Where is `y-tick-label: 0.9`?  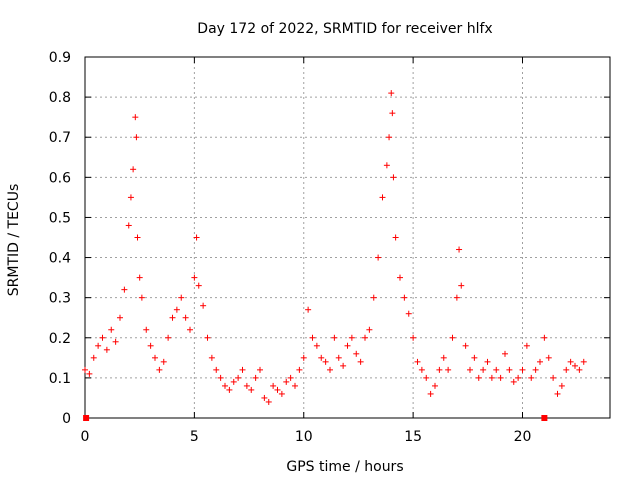
y-tick-label: 0.9 is located at coordinates (60, 58).